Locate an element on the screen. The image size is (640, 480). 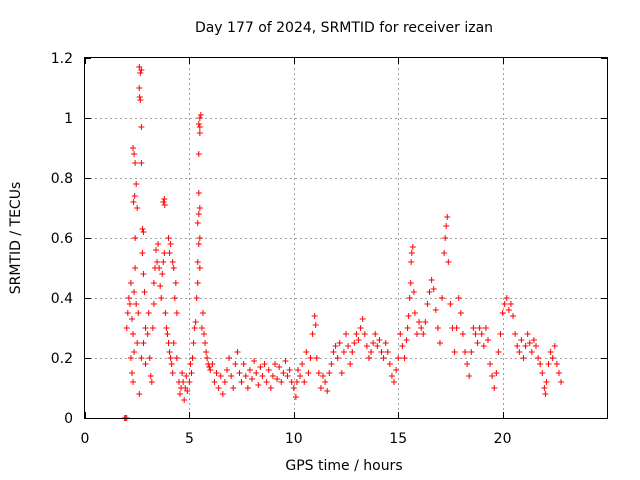
y-tick-label: 1.2 is located at coordinates (62, 59).